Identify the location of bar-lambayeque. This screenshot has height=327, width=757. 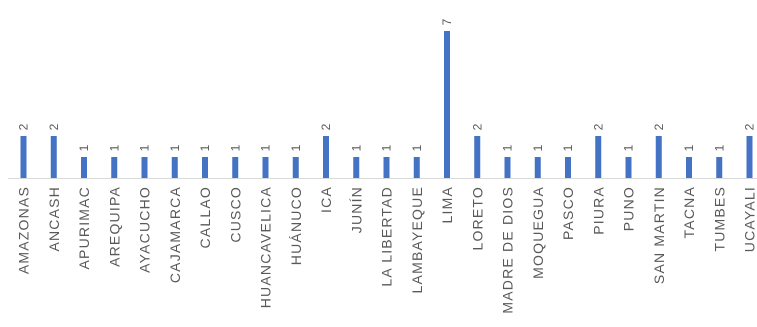
(417, 167).